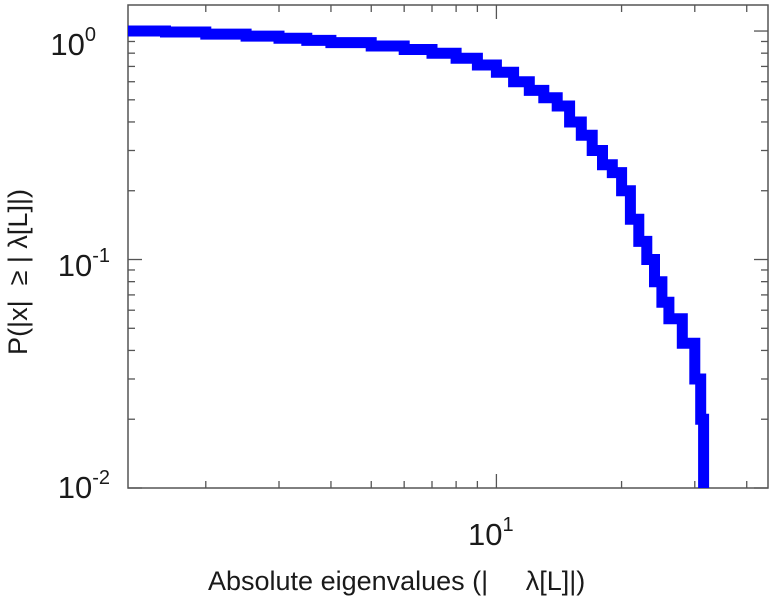 The image size is (775, 600). Describe the element at coordinates (18, 272) in the screenshot. I see `y-axis-title: P(|x| ≥ | λ[L]|)` at that location.